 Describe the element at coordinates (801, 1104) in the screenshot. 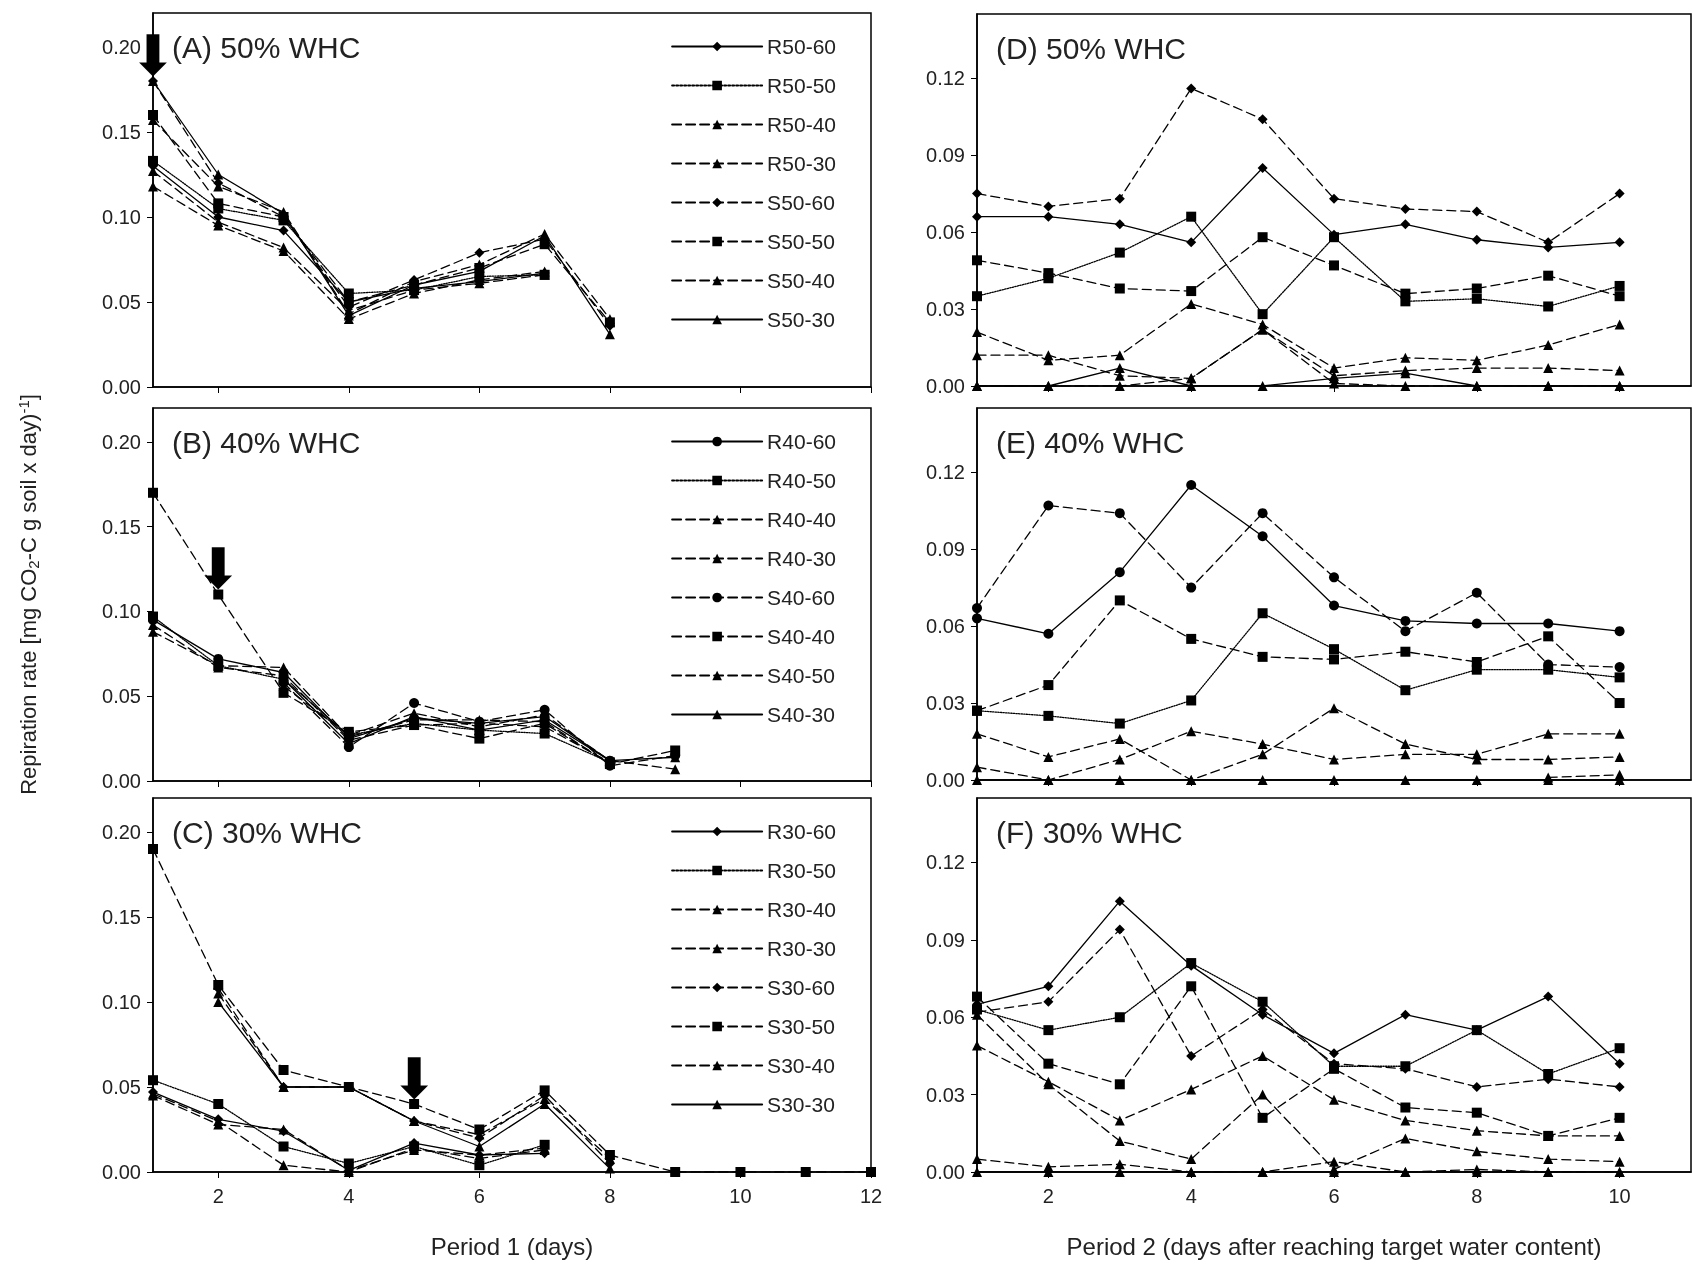

I see `legend-label: S30-30` at that location.